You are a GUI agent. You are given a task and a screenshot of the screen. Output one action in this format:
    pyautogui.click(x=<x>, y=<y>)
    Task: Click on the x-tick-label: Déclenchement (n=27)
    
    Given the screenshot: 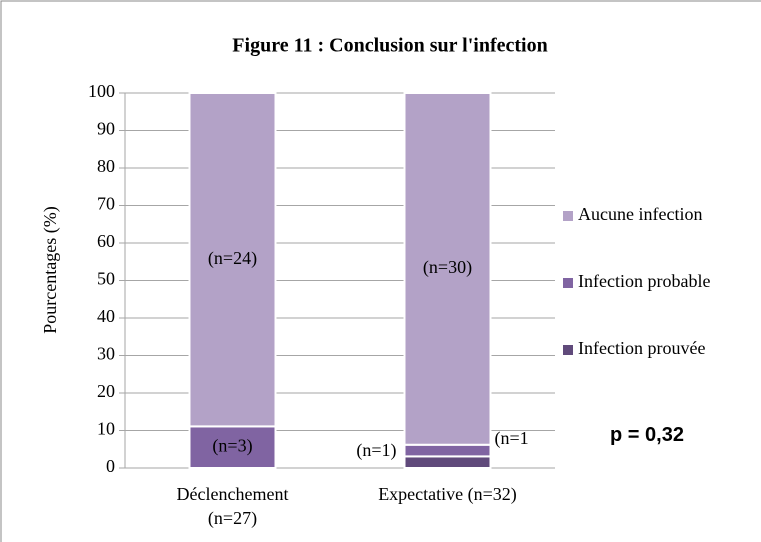 What is the action you would take?
    pyautogui.click(x=232, y=506)
    